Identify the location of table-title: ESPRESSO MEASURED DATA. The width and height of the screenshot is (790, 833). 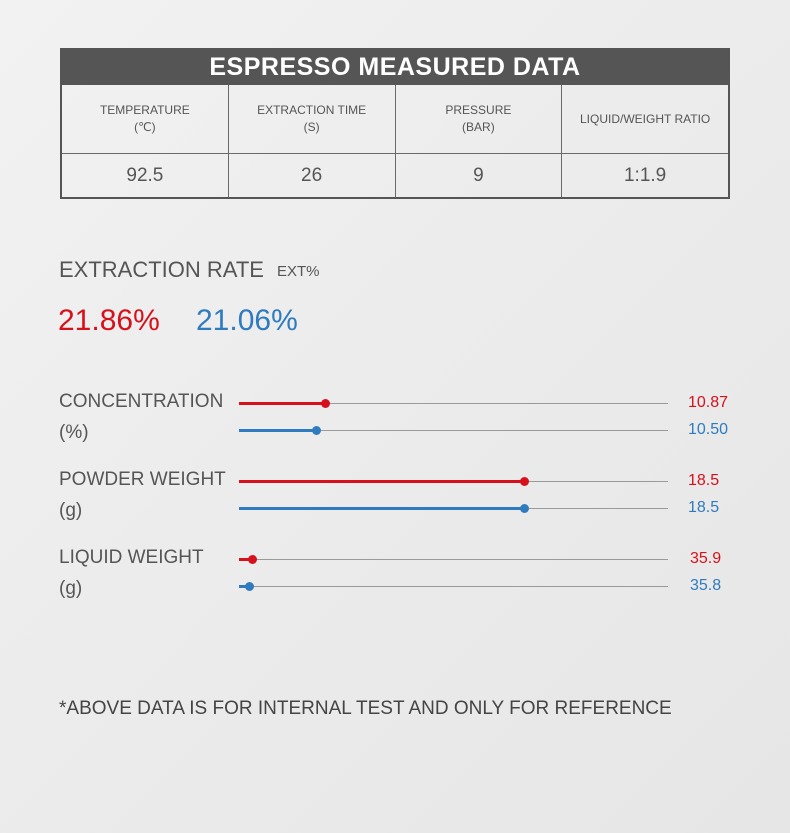
(395, 67).